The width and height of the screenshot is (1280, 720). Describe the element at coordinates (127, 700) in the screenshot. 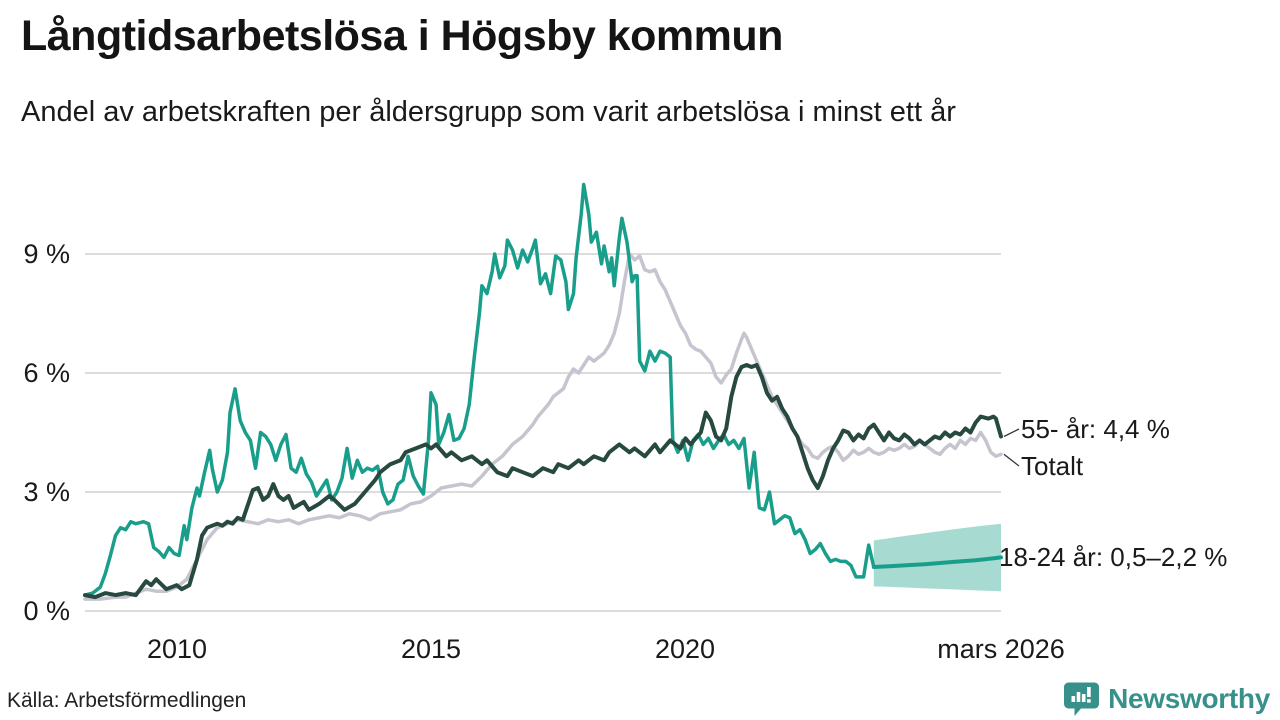

I see `source-note: Källa: Arbetsförmedlingen` at that location.